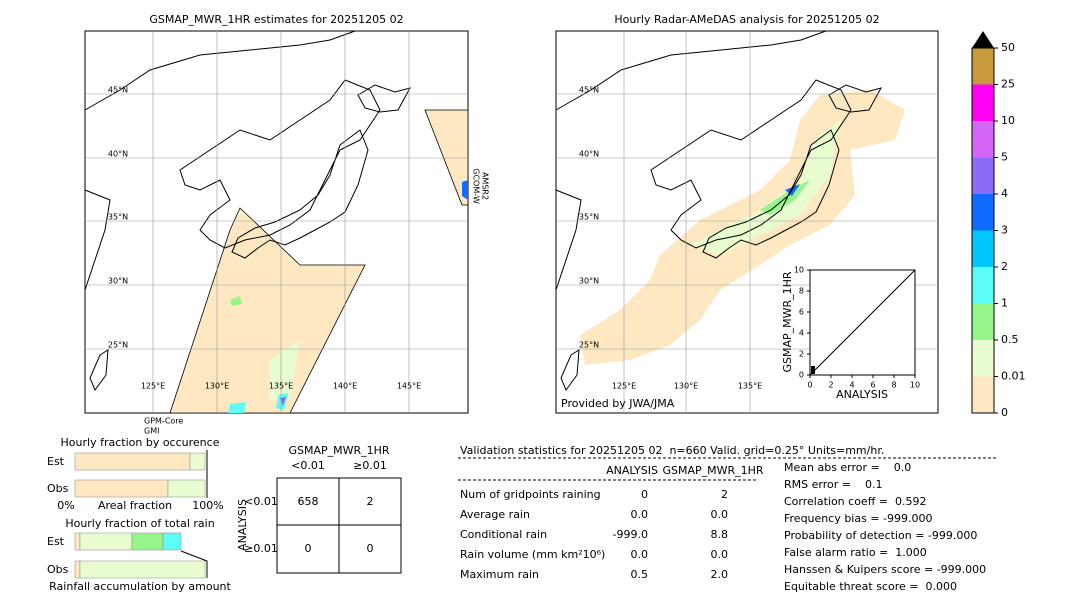 This screenshot has width=1080, height=612. What do you see at coordinates (644, 494) in the screenshot?
I see `stat-value: 0` at bounding box center [644, 494].